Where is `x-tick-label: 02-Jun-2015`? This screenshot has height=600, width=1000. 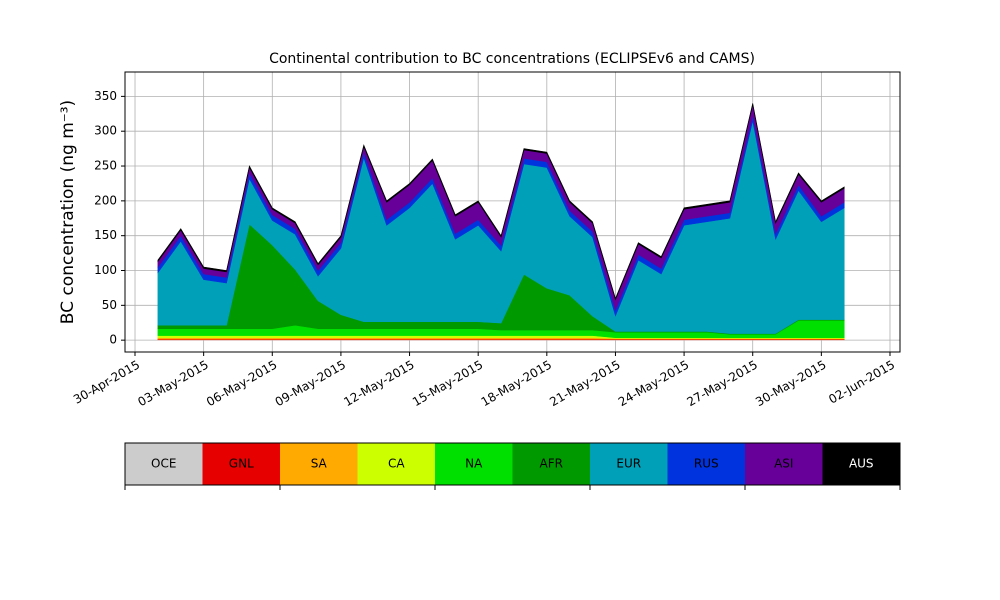
x-tick-label: 02-Jun-2015 is located at coordinates (861, 382).